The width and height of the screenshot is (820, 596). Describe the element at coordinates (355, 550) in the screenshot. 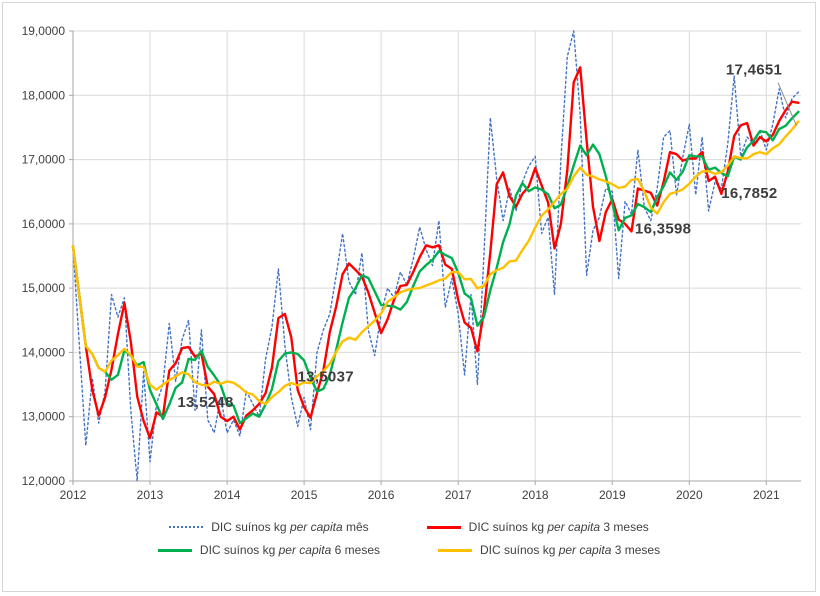

I see `legend-label-text: 6 meses` at that location.